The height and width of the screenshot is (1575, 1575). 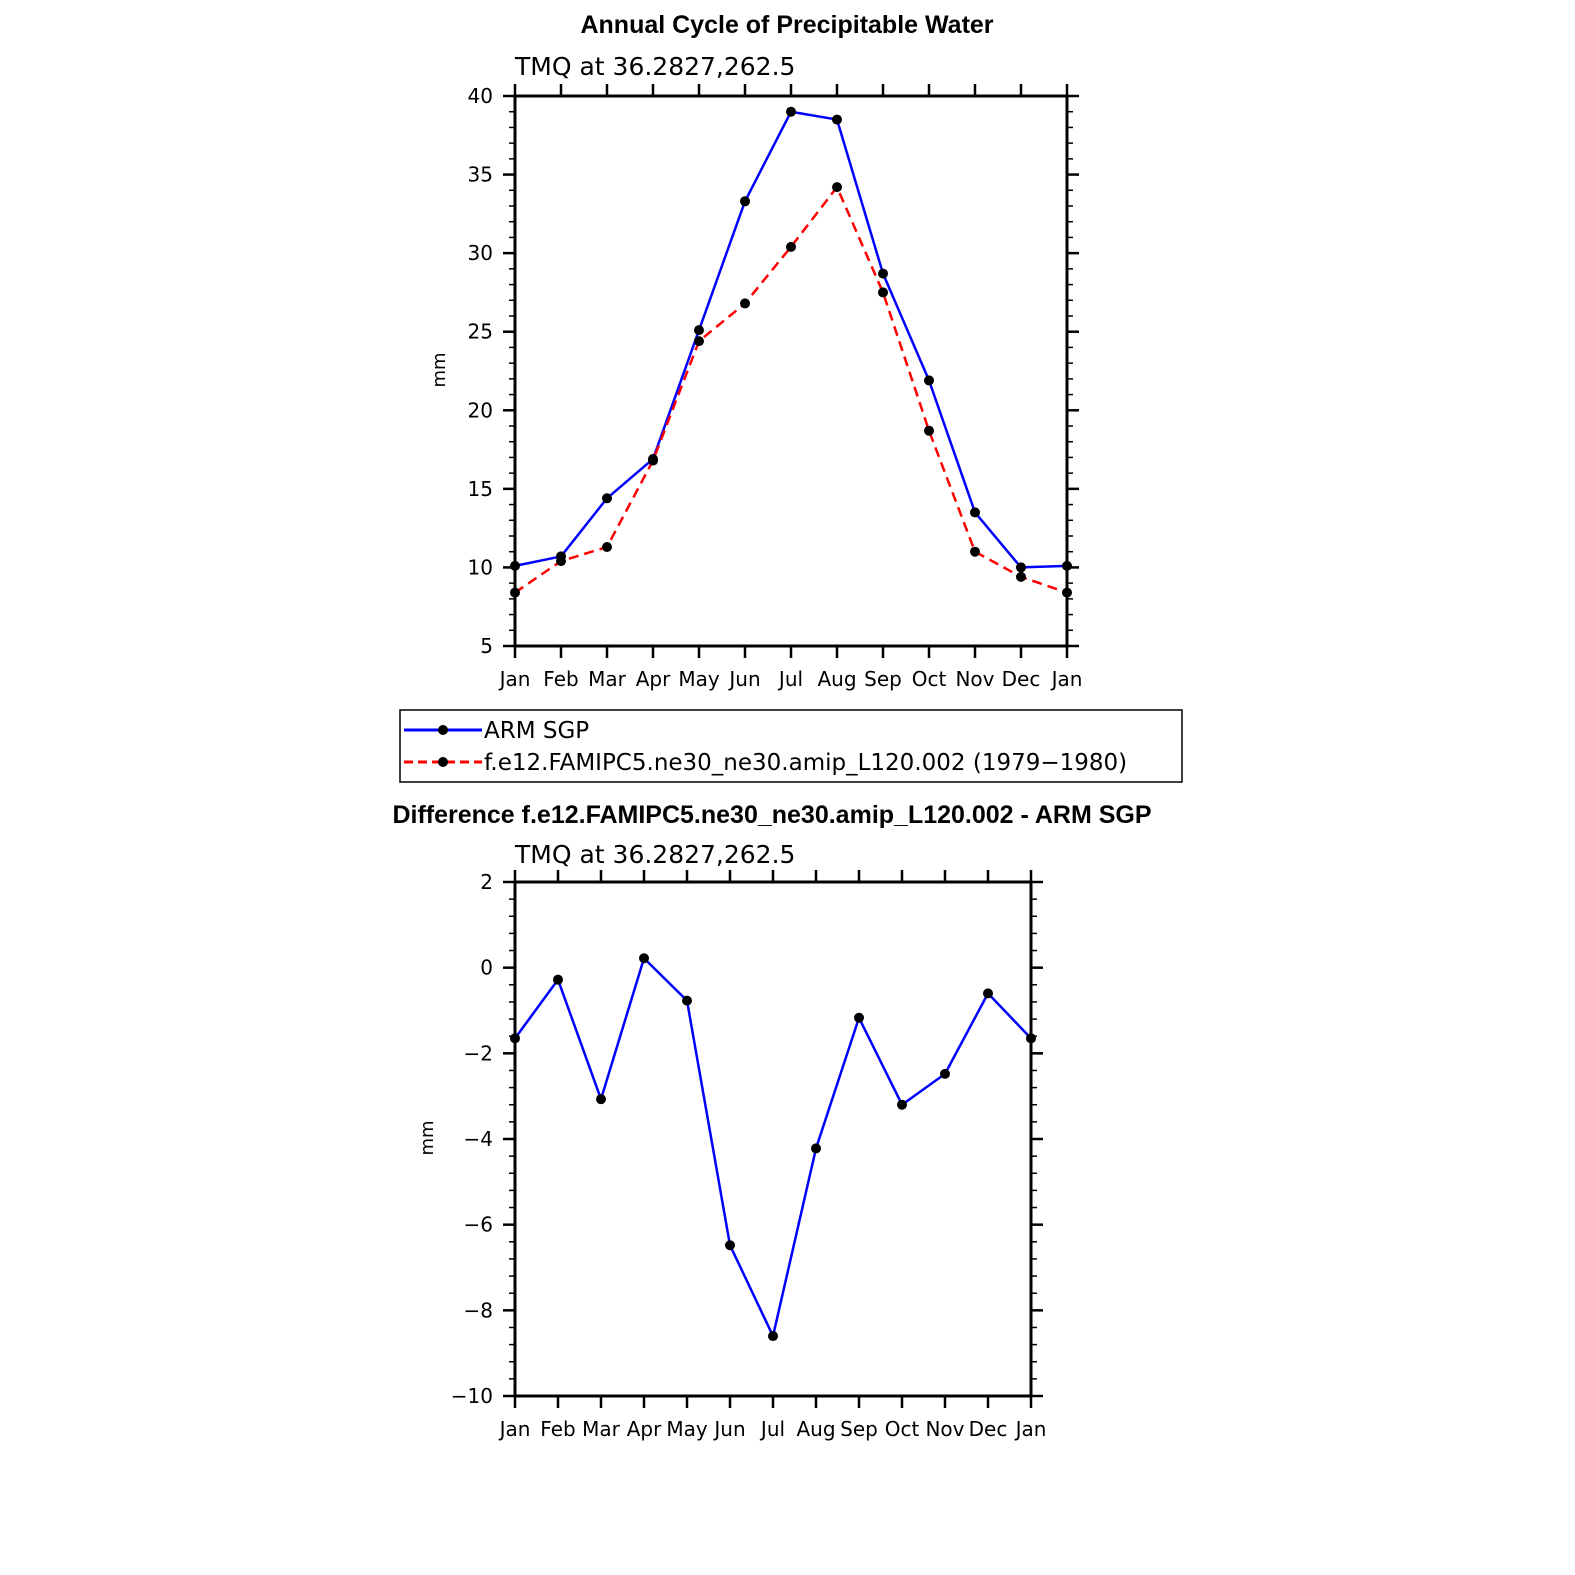 What do you see at coordinates (1066, 679) in the screenshot?
I see `top-x-tick-label: Jan` at bounding box center [1066, 679].